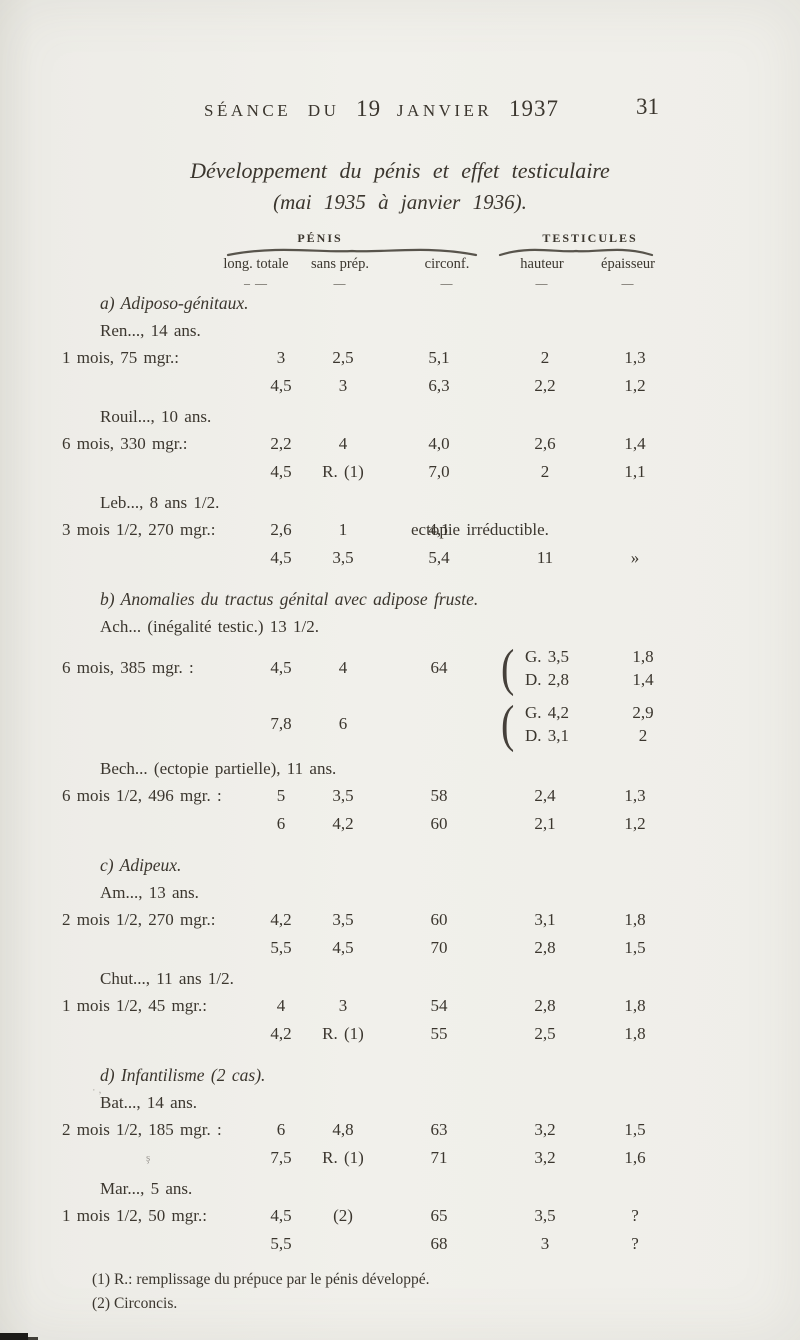  I want to click on gd-value: 2, so click(643, 735).